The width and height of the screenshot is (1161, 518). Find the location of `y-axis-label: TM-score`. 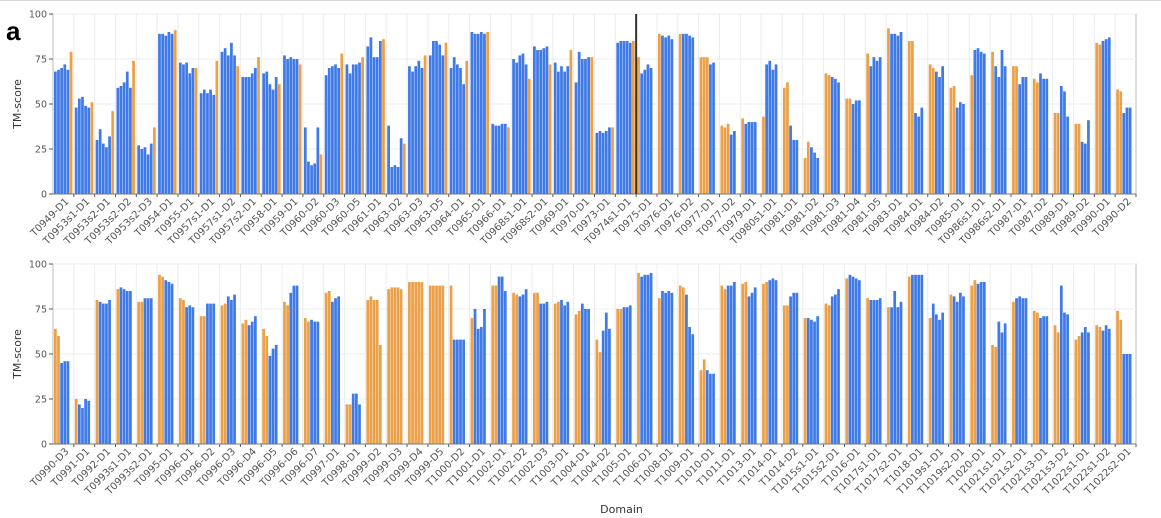

y-axis-label: TM-score is located at coordinates (17, 104).